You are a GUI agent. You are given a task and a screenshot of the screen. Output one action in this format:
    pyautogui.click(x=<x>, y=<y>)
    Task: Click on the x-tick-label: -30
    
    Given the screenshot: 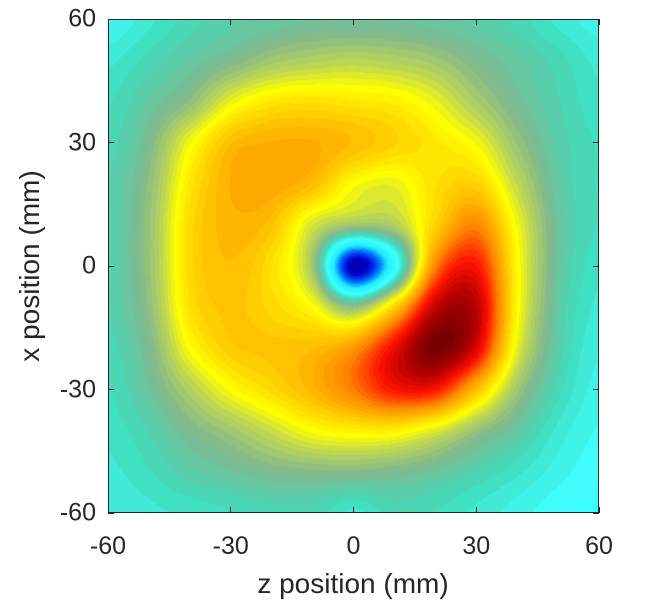 What is the action you would take?
    pyautogui.click(x=230, y=546)
    